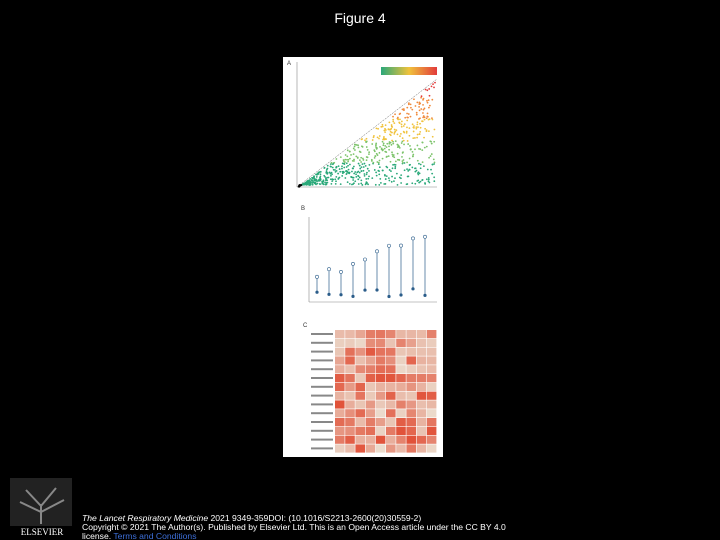 The height and width of the screenshot is (540, 720). I want to click on journal: The Lancet Respiratory Medicine, so click(145, 518).